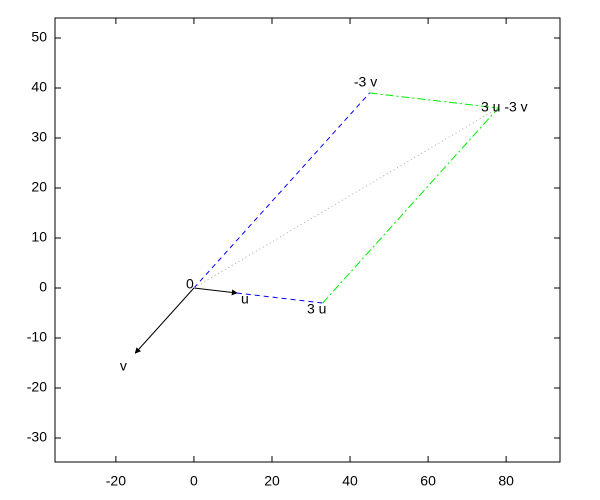  Describe the element at coordinates (39, 37) in the screenshot. I see `y-tick-label: 50` at that location.